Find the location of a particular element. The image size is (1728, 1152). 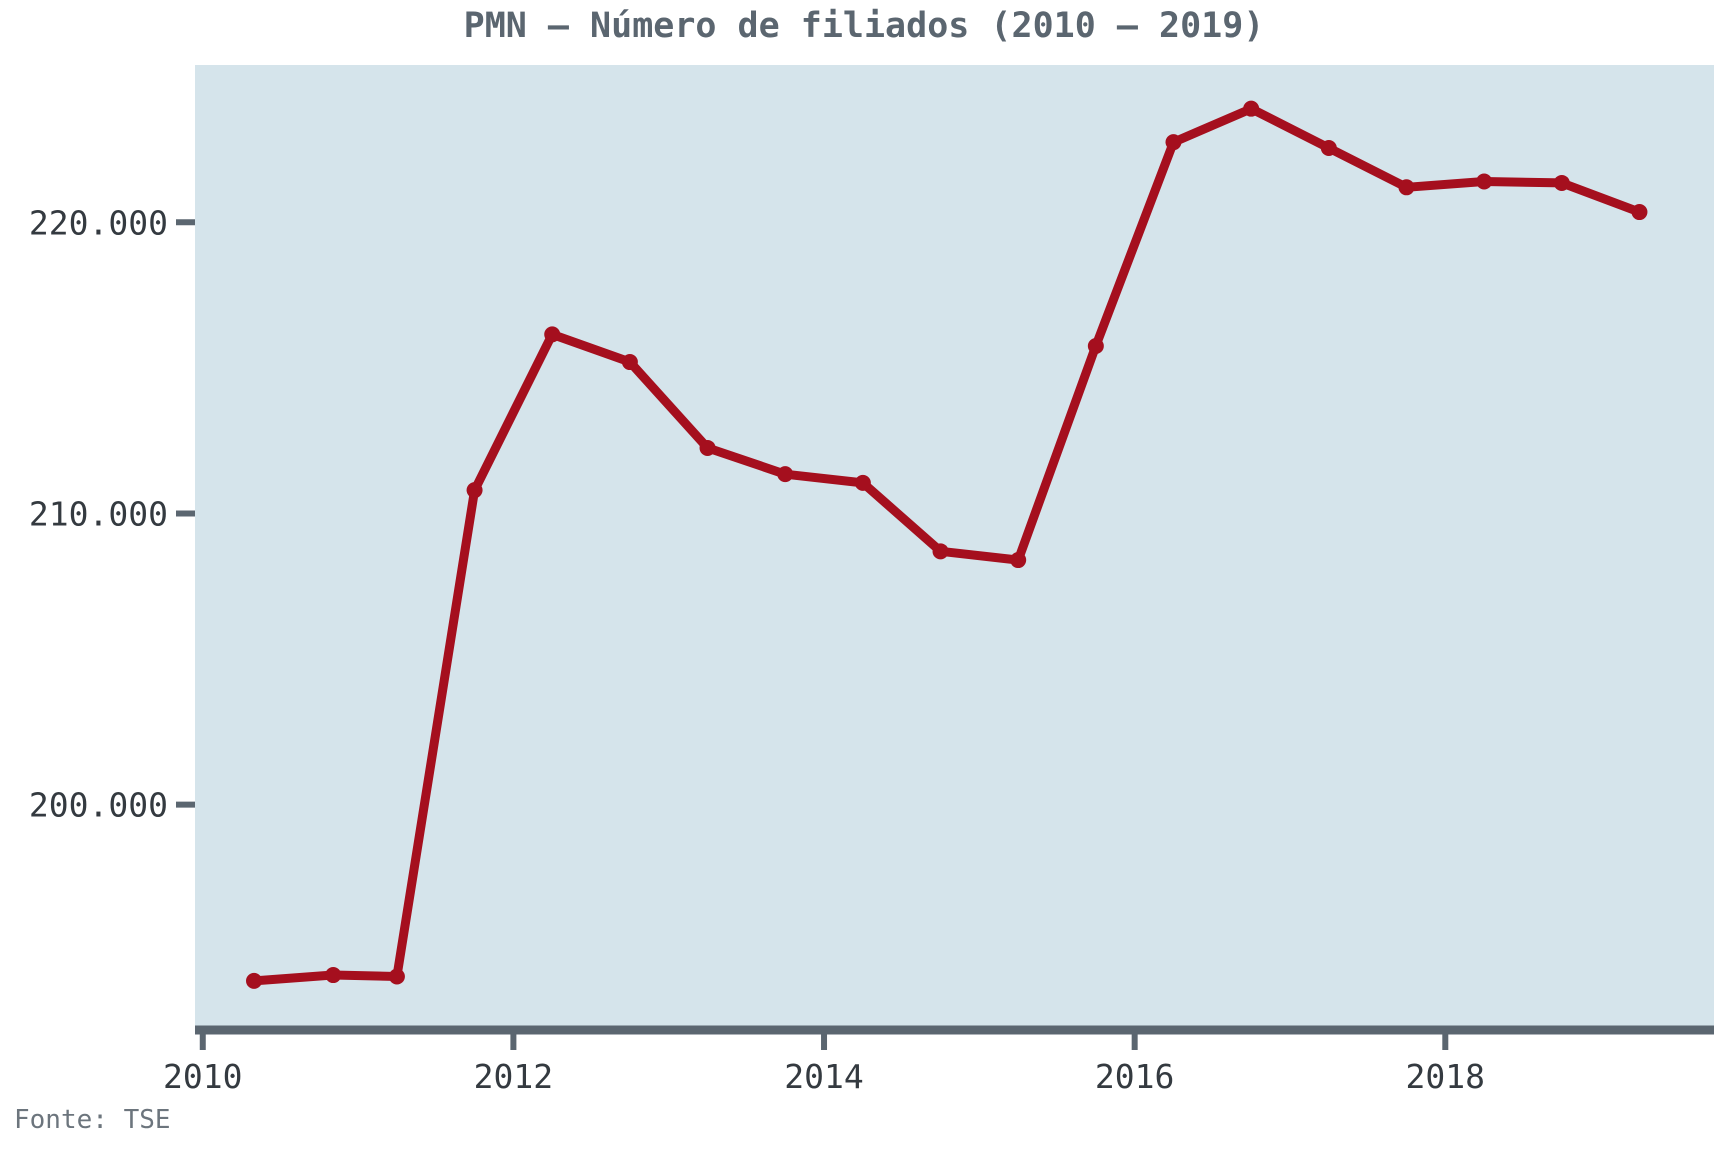

y-tick-label: 200.000 is located at coordinates (98, 805).